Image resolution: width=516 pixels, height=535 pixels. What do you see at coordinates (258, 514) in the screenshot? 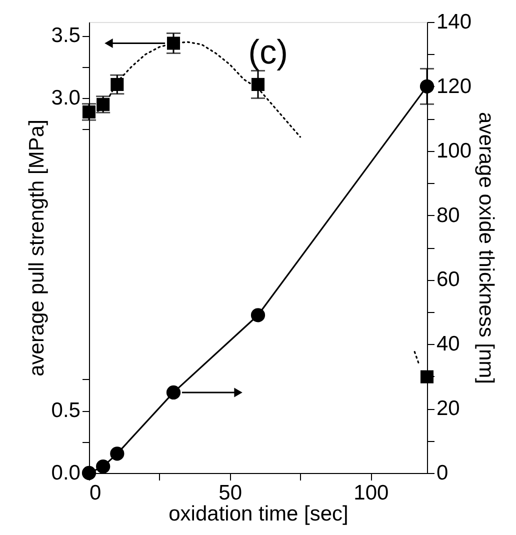
I see `x-axis-title: oxidation time [sec]` at bounding box center [258, 514].